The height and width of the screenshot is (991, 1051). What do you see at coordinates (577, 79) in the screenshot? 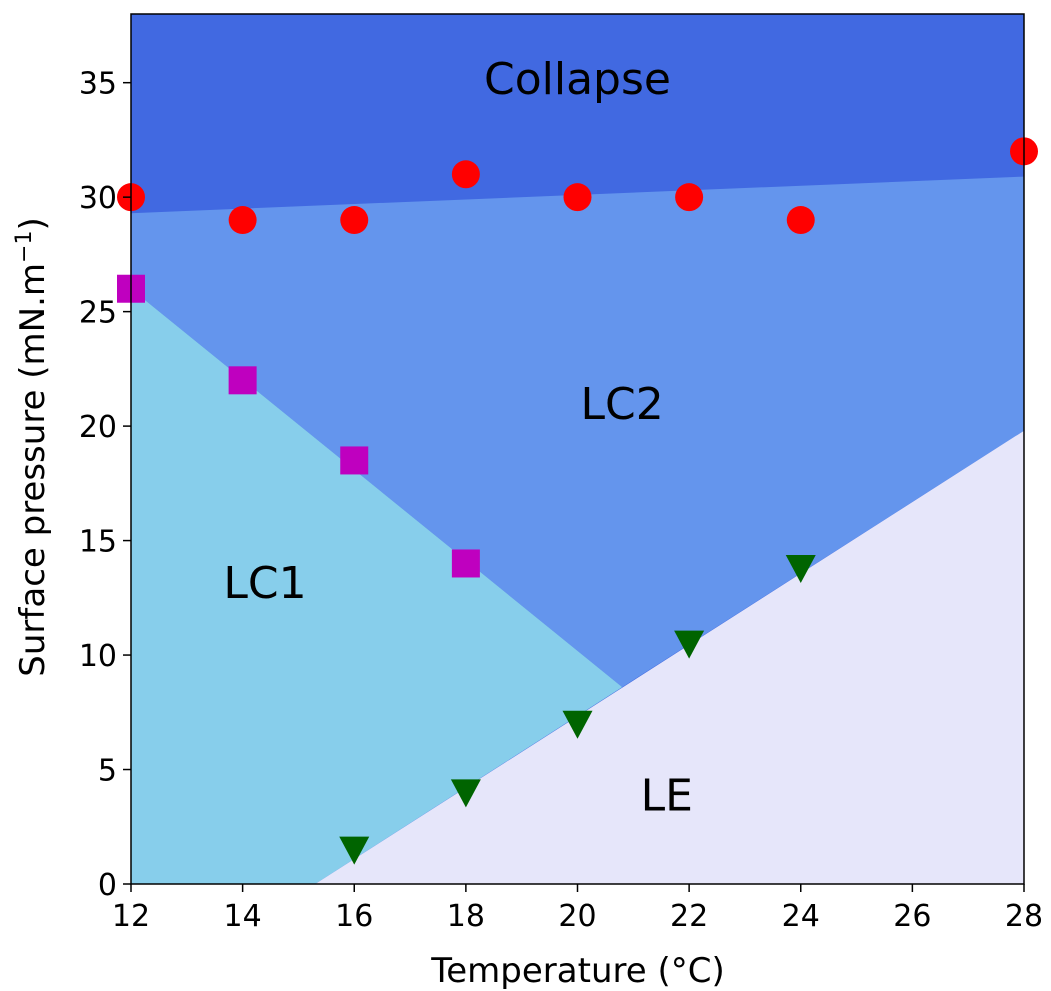
I see `region-label-collapse: Collapse` at bounding box center [577, 79].